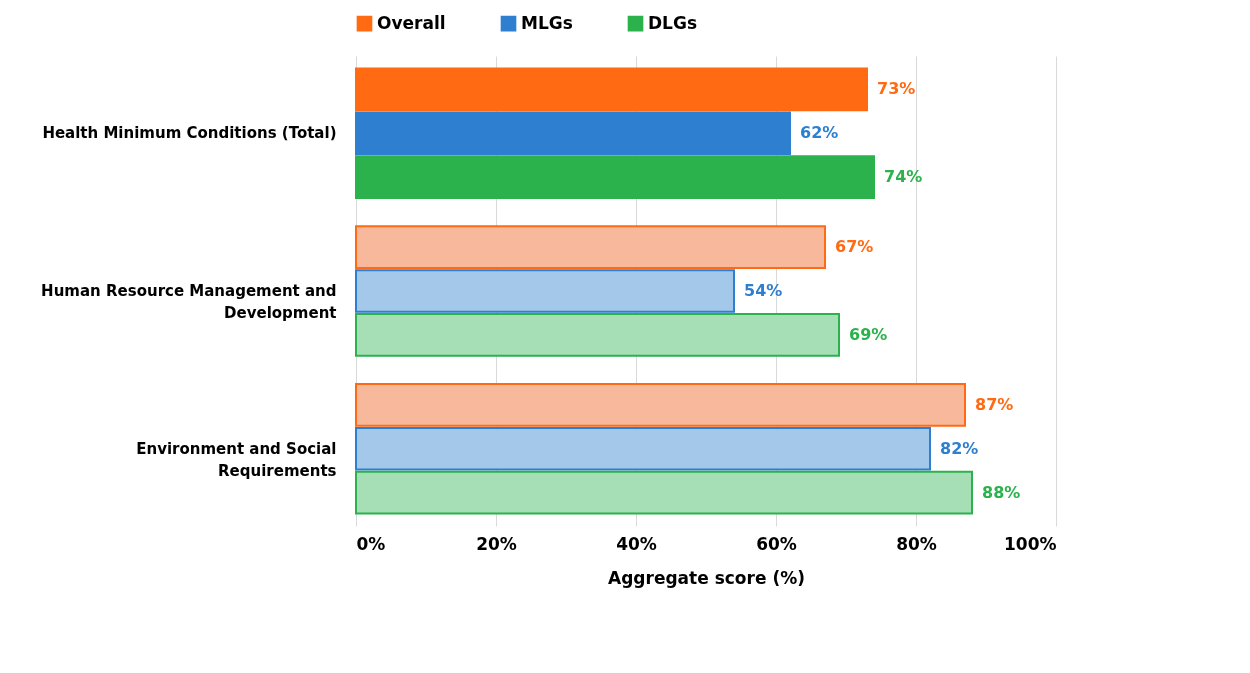 The image size is (1250, 673). Describe the element at coordinates (706, 577) in the screenshot. I see `x-axis-title: Aggregate score (%)` at that location.